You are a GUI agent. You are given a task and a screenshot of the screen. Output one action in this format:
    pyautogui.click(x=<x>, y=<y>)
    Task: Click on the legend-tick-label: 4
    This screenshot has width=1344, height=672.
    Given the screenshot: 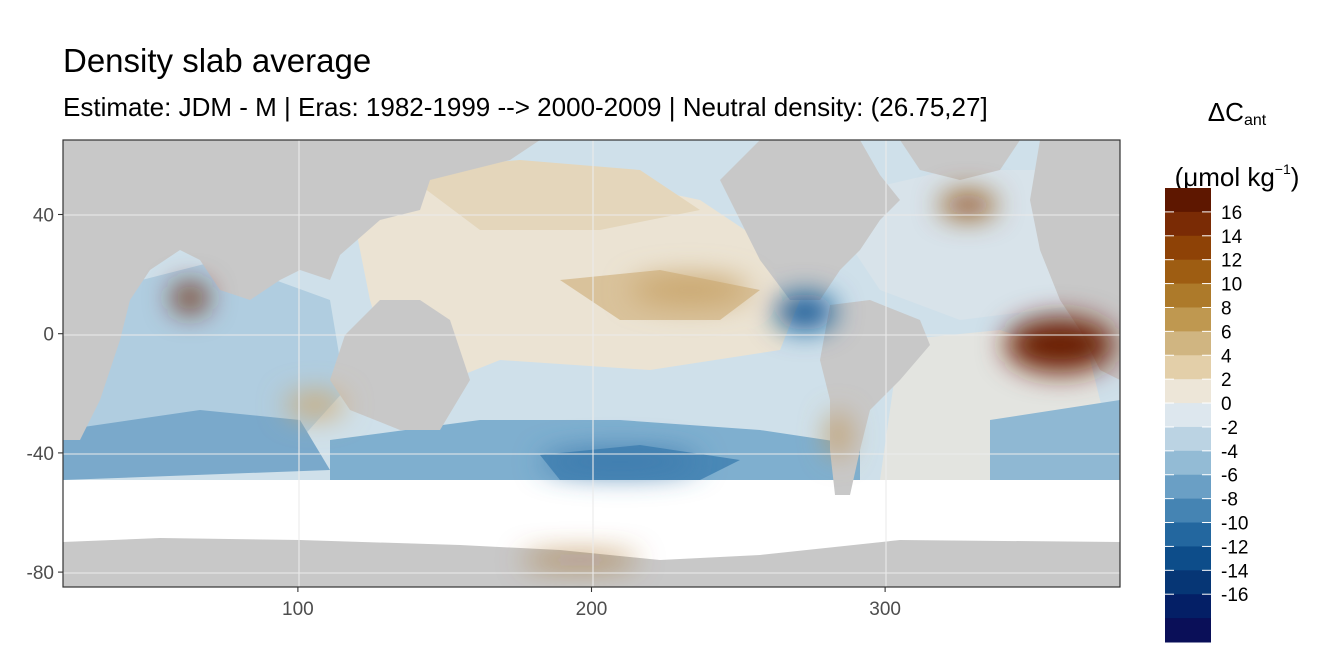 What is the action you would take?
    pyautogui.click(x=1226, y=356)
    